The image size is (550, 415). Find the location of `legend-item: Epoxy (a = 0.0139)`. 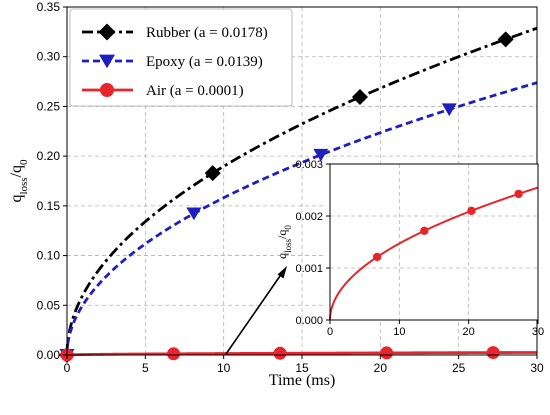

legend-item: Epoxy (a = 0.0139) is located at coordinates (172, 62).